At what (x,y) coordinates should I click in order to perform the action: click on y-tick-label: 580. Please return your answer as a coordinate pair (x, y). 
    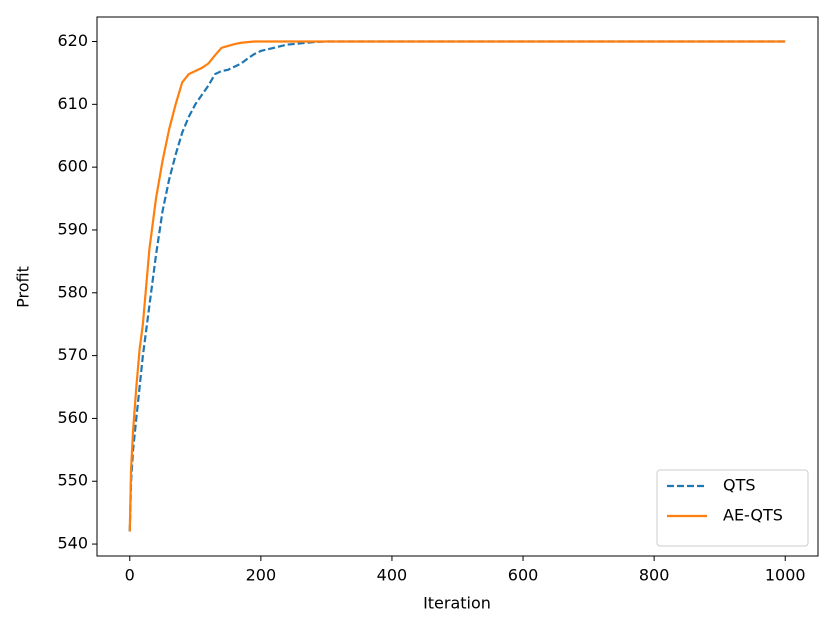
    Looking at the image, I should click on (72, 291).